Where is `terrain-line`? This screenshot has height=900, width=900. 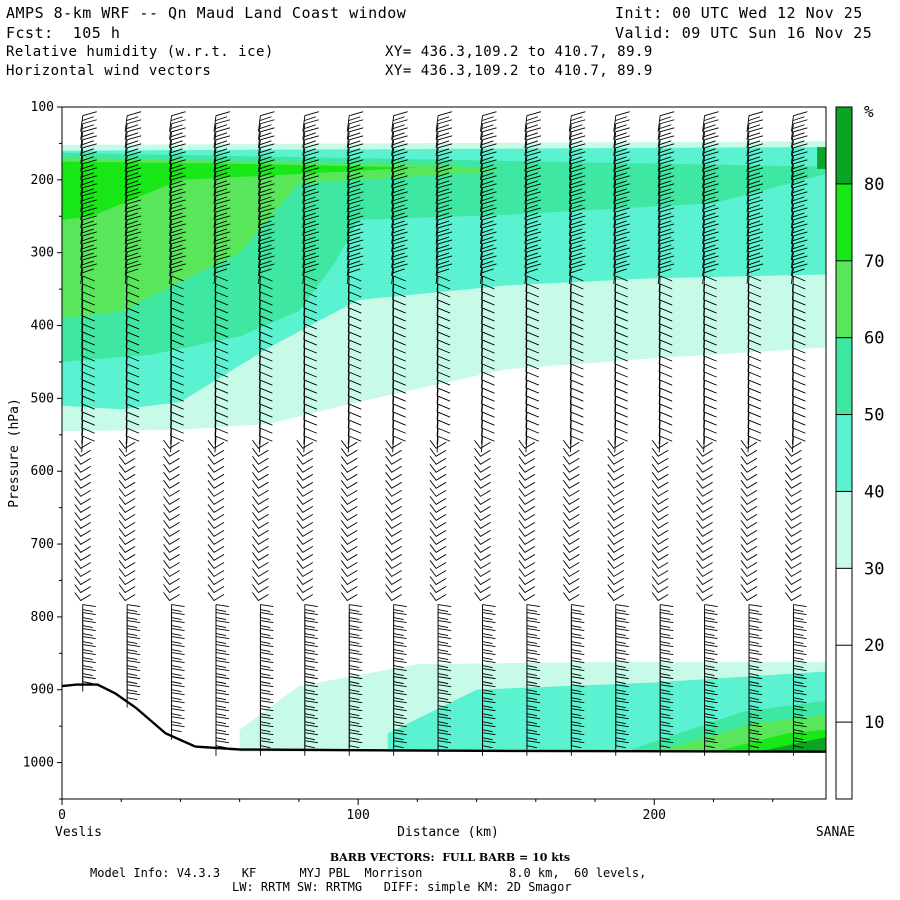 terrain-line is located at coordinates (444, 718).